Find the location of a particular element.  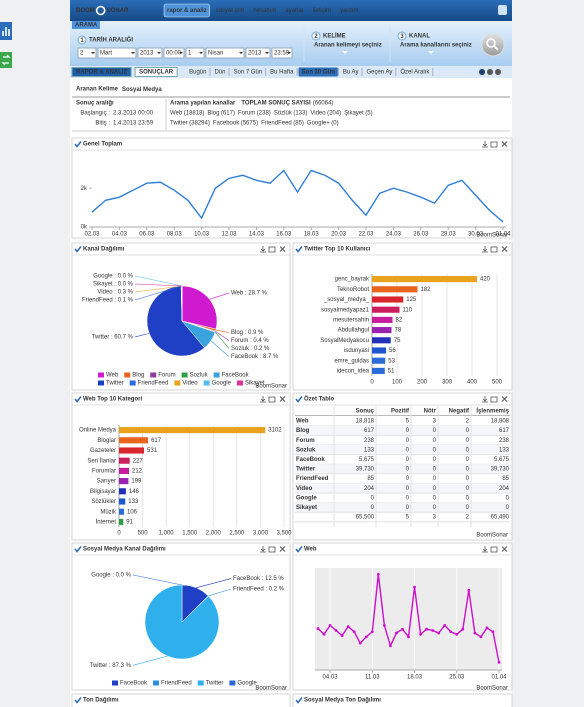

nav-user-icon is located at coordinates (502, 10).